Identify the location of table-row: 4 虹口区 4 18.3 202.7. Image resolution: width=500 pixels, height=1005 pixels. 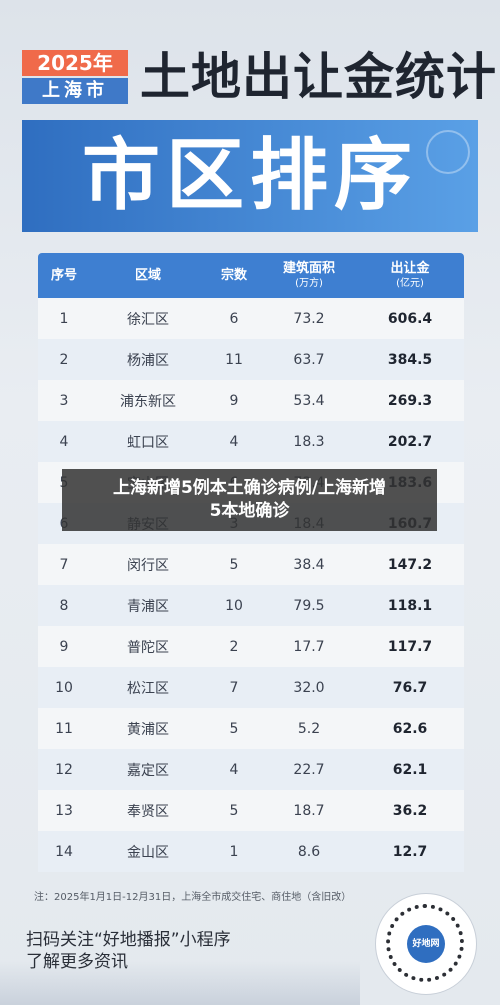
(251, 441).